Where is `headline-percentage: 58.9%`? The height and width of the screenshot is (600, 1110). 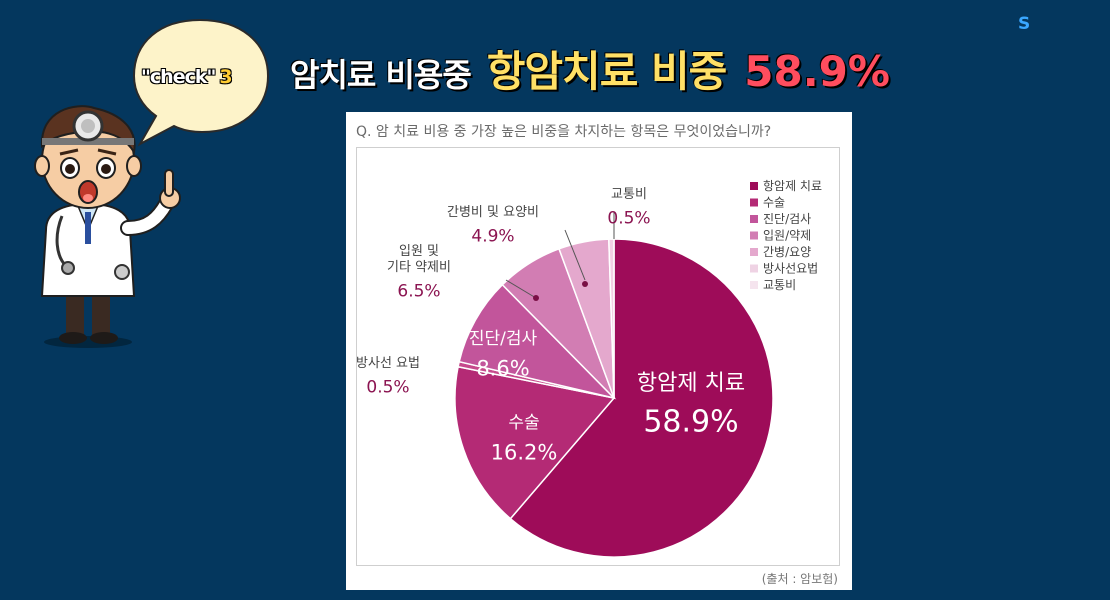
headline-percentage: 58.9% is located at coordinates (817, 71).